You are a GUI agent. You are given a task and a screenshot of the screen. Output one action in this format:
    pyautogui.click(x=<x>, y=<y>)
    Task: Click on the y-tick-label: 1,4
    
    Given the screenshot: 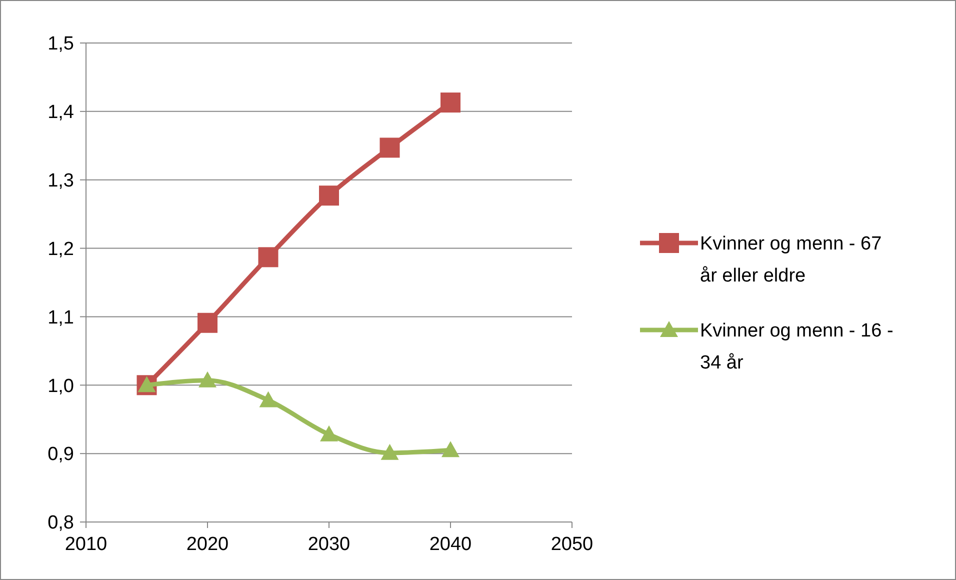 What is the action you would take?
    pyautogui.click(x=61, y=113)
    